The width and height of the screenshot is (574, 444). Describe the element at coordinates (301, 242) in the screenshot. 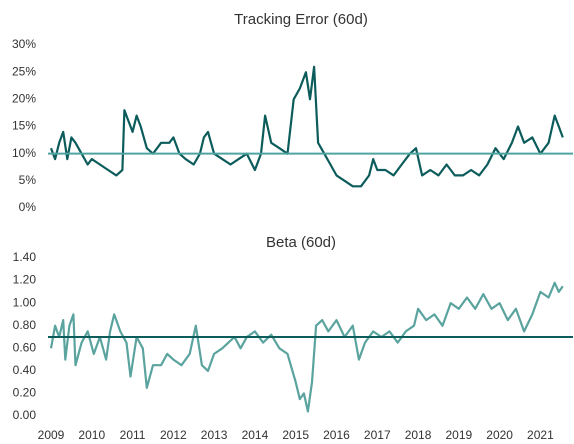

I see `chart-title: Beta (60d)` at that location.